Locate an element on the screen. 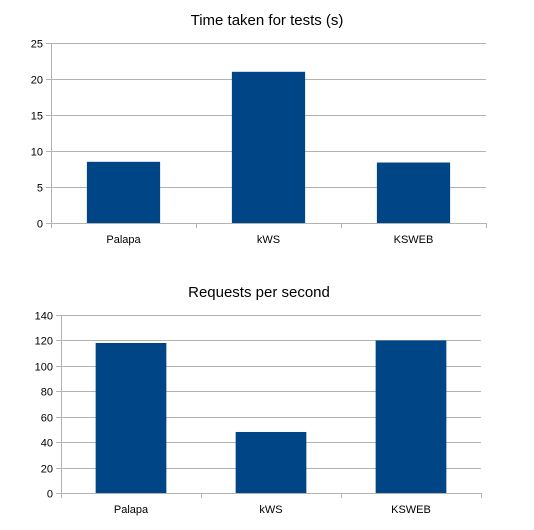 The width and height of the screenshot is (534, 530). y-tick-label: 80 is located at coordinates (47, 393).